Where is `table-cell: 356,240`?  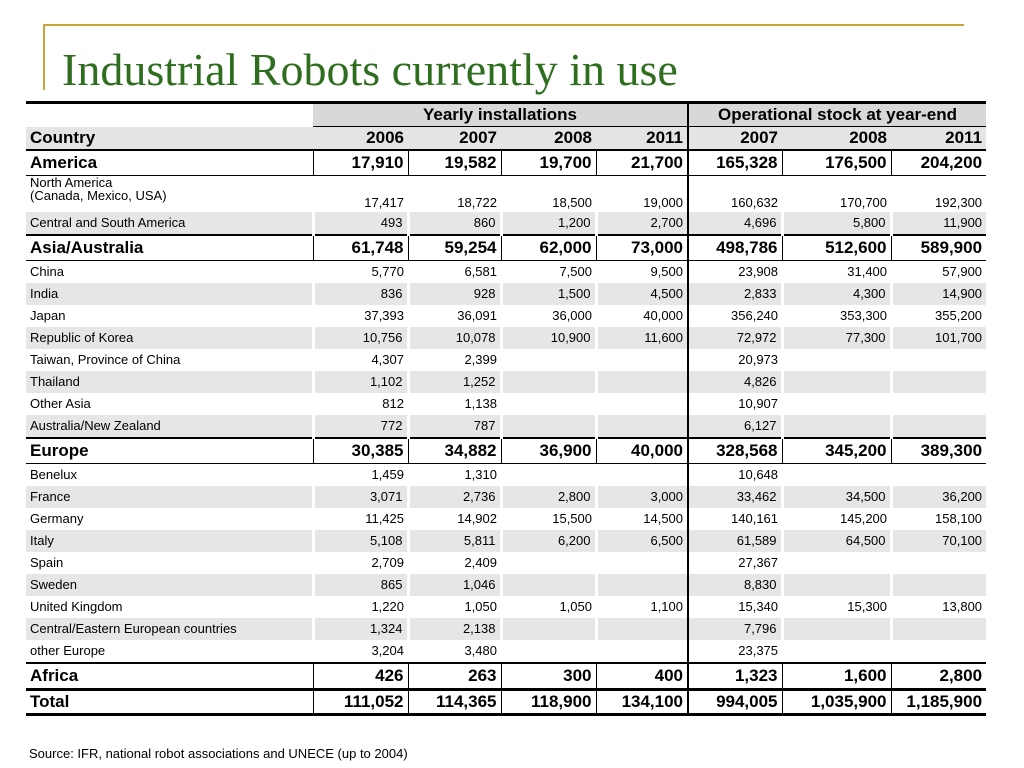 table-cell: 356,240 is located at coordinates (735, 316).